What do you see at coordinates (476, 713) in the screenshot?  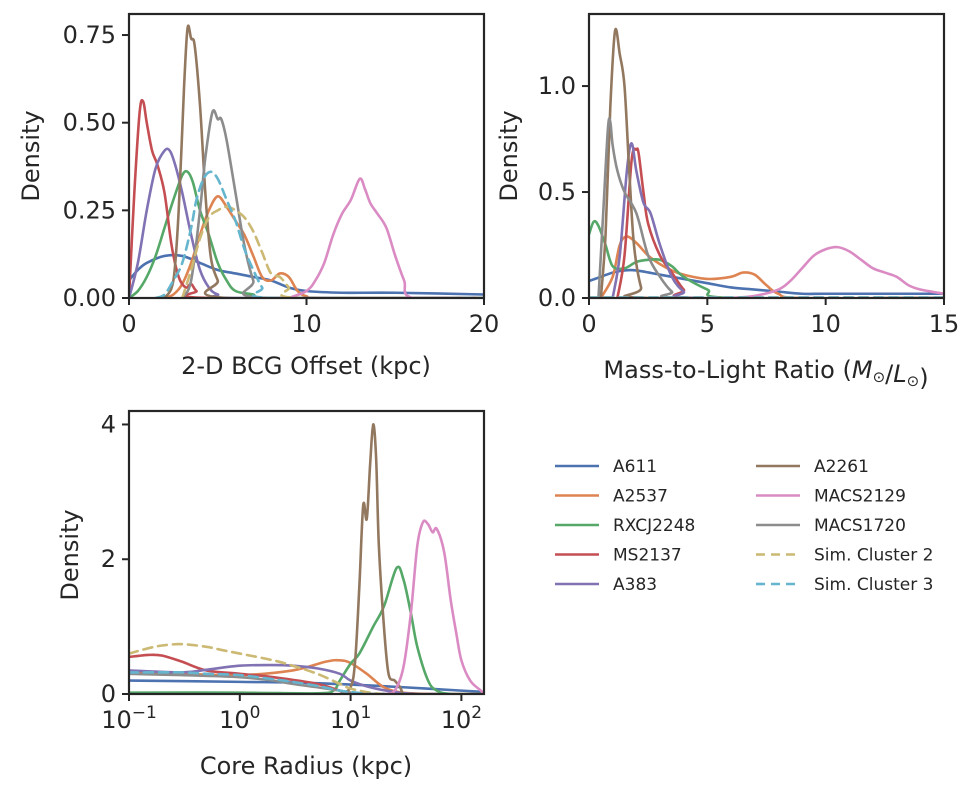 I see `x-tick-exponent: 2` at bounding box center [476, 713].